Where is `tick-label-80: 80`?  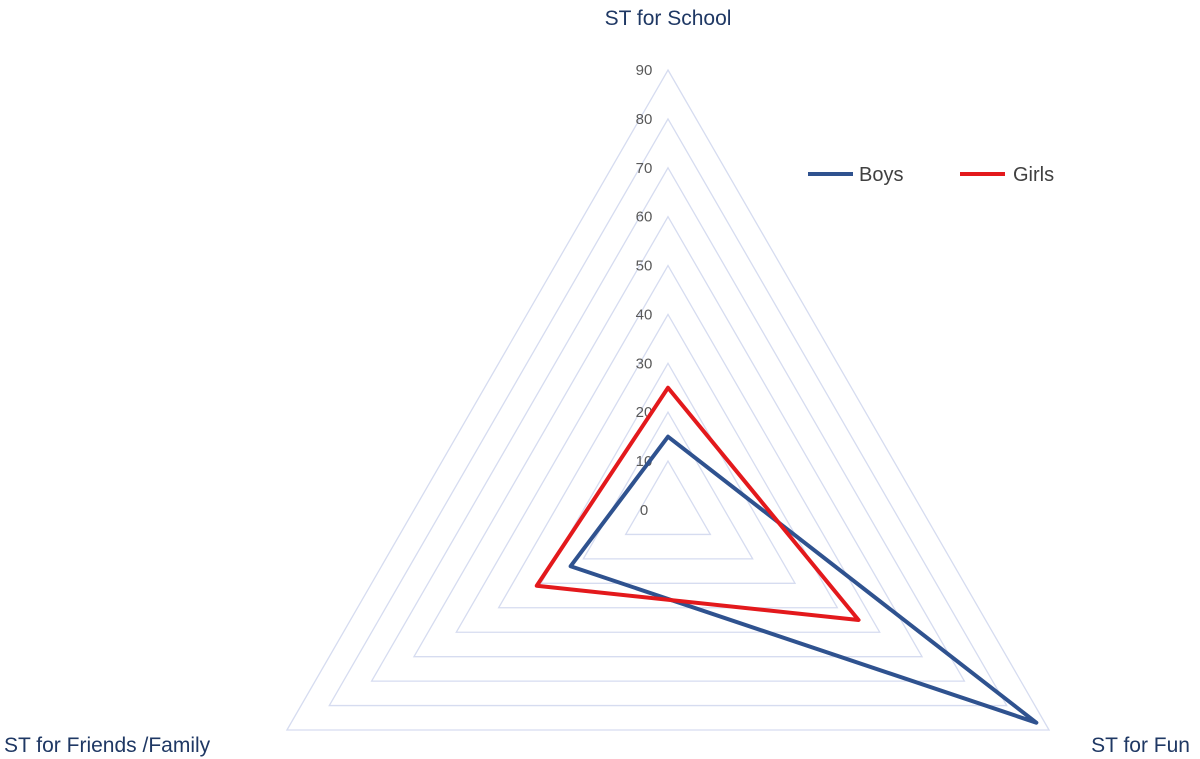 tick-label-80: 80 is located at coordinates (644, 119).